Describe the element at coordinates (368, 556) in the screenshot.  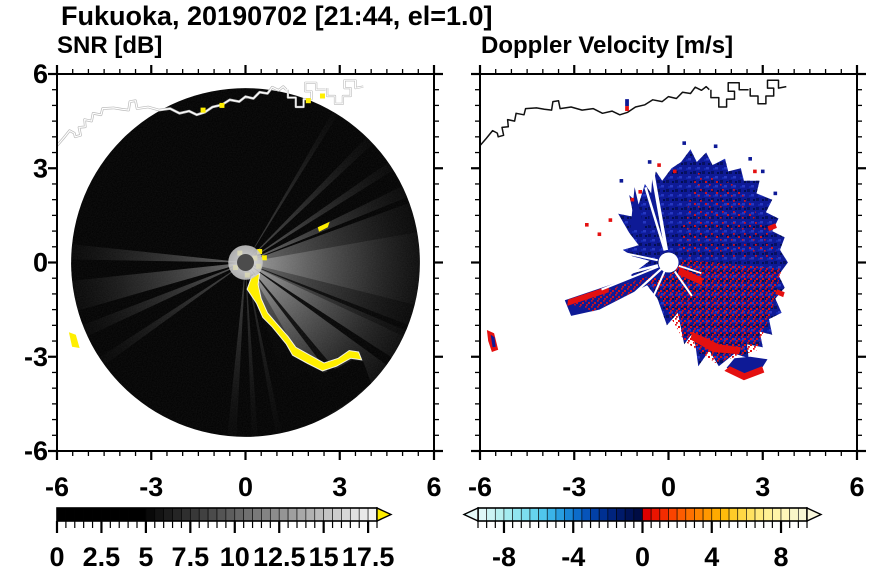
I see `colorbar-tick-label: 17.5` at that location.